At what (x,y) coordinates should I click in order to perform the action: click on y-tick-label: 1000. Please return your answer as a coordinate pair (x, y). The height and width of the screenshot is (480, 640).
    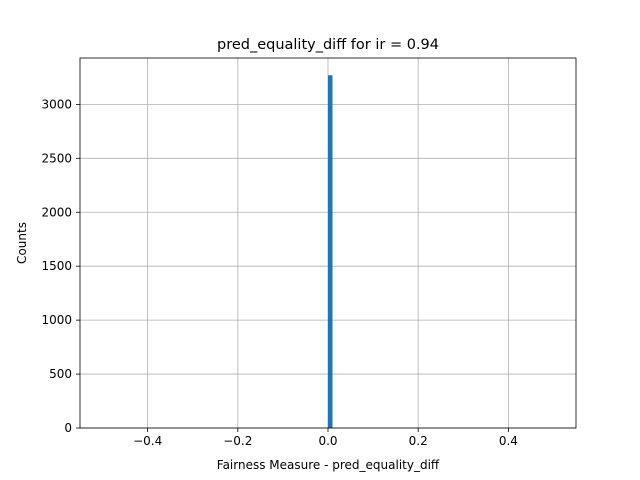
    Looking at the image, I should click on (56, 320).